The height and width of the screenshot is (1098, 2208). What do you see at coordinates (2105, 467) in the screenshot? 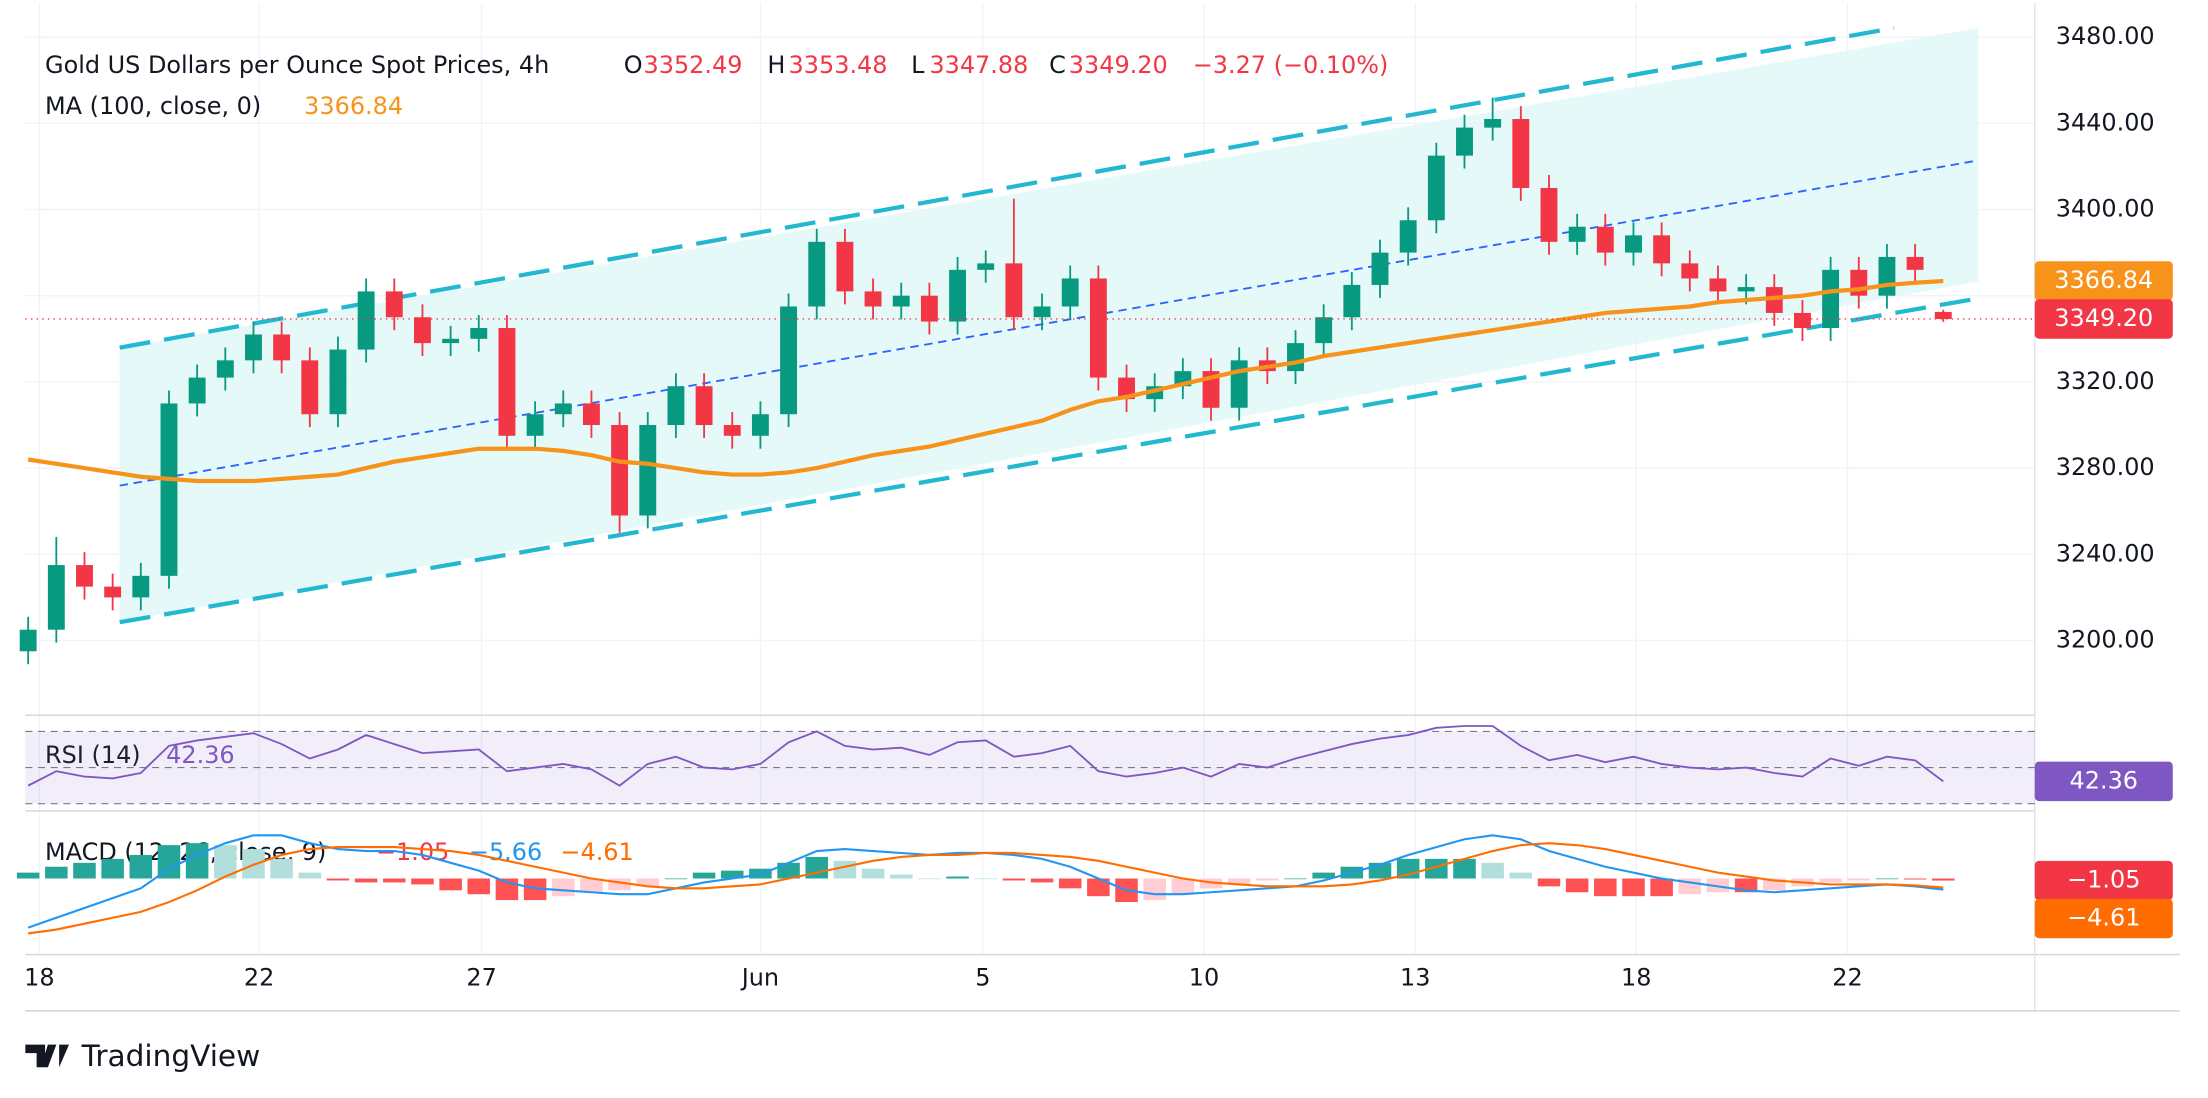
I see `y-tick-label: 3280.00` at bounding box center [2105, 467].